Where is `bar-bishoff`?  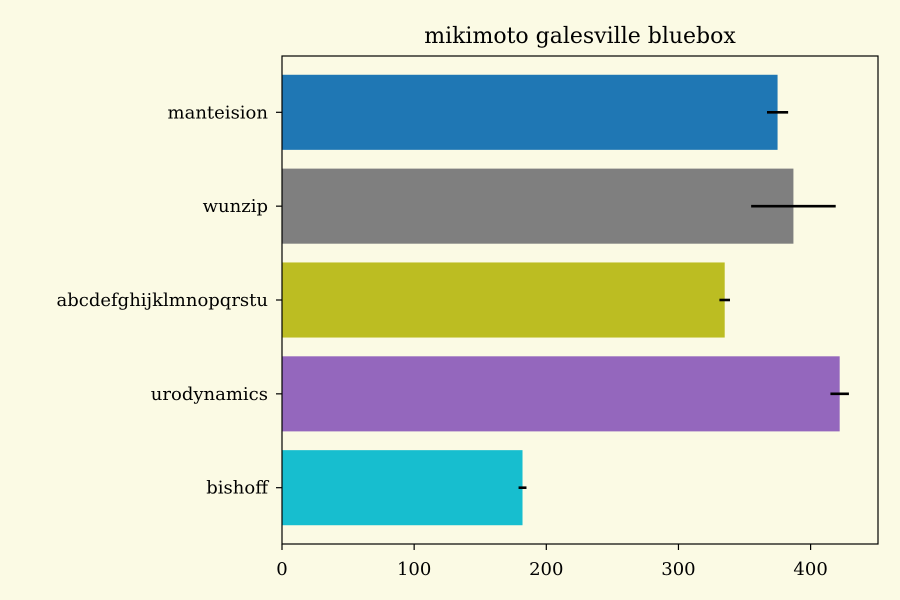 bar-bishoff is located at coordinates (402, 488).